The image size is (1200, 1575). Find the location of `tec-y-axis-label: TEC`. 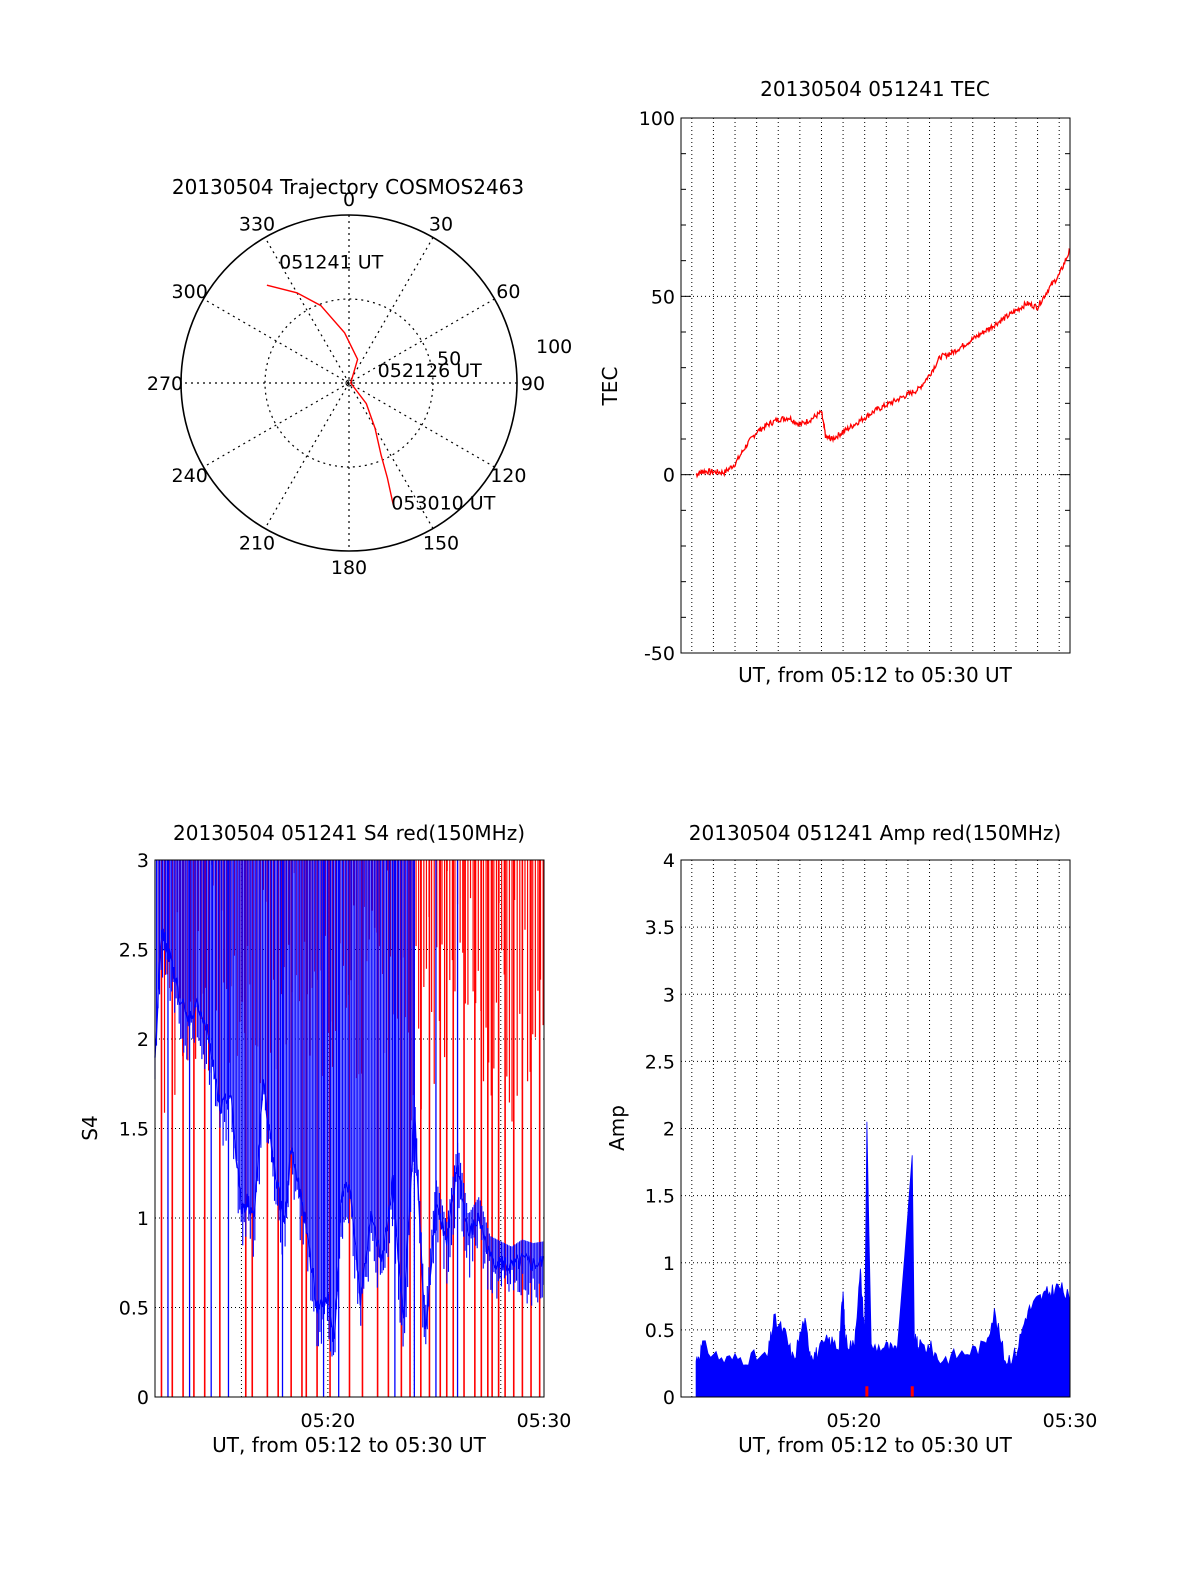

tec-y-axis-label: TEC is located at coordinates (610, 387).